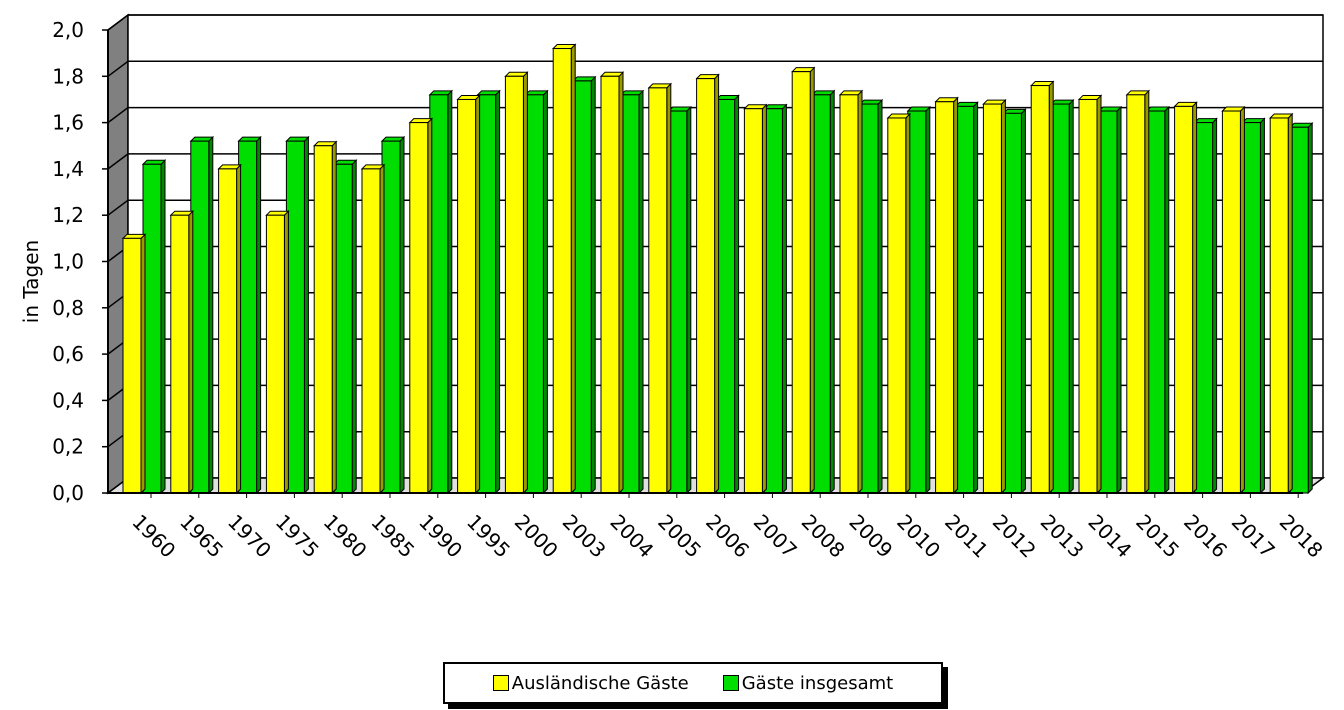 The image size is (1344, 710). Describe the element at coordinates (297, 536) in the screenshot. I see `x-tick-label: 1975` at that location.